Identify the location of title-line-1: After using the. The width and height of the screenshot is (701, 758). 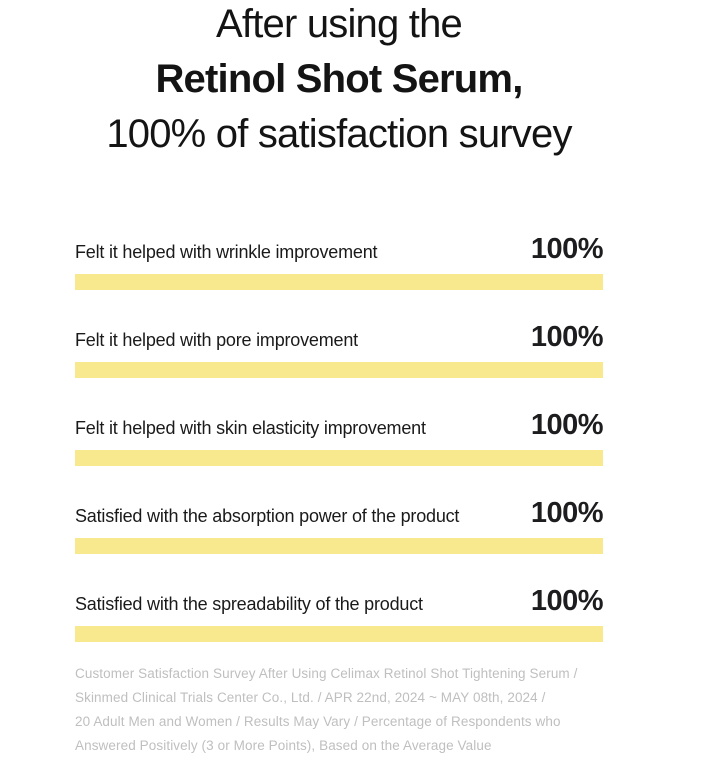
(339, 24).